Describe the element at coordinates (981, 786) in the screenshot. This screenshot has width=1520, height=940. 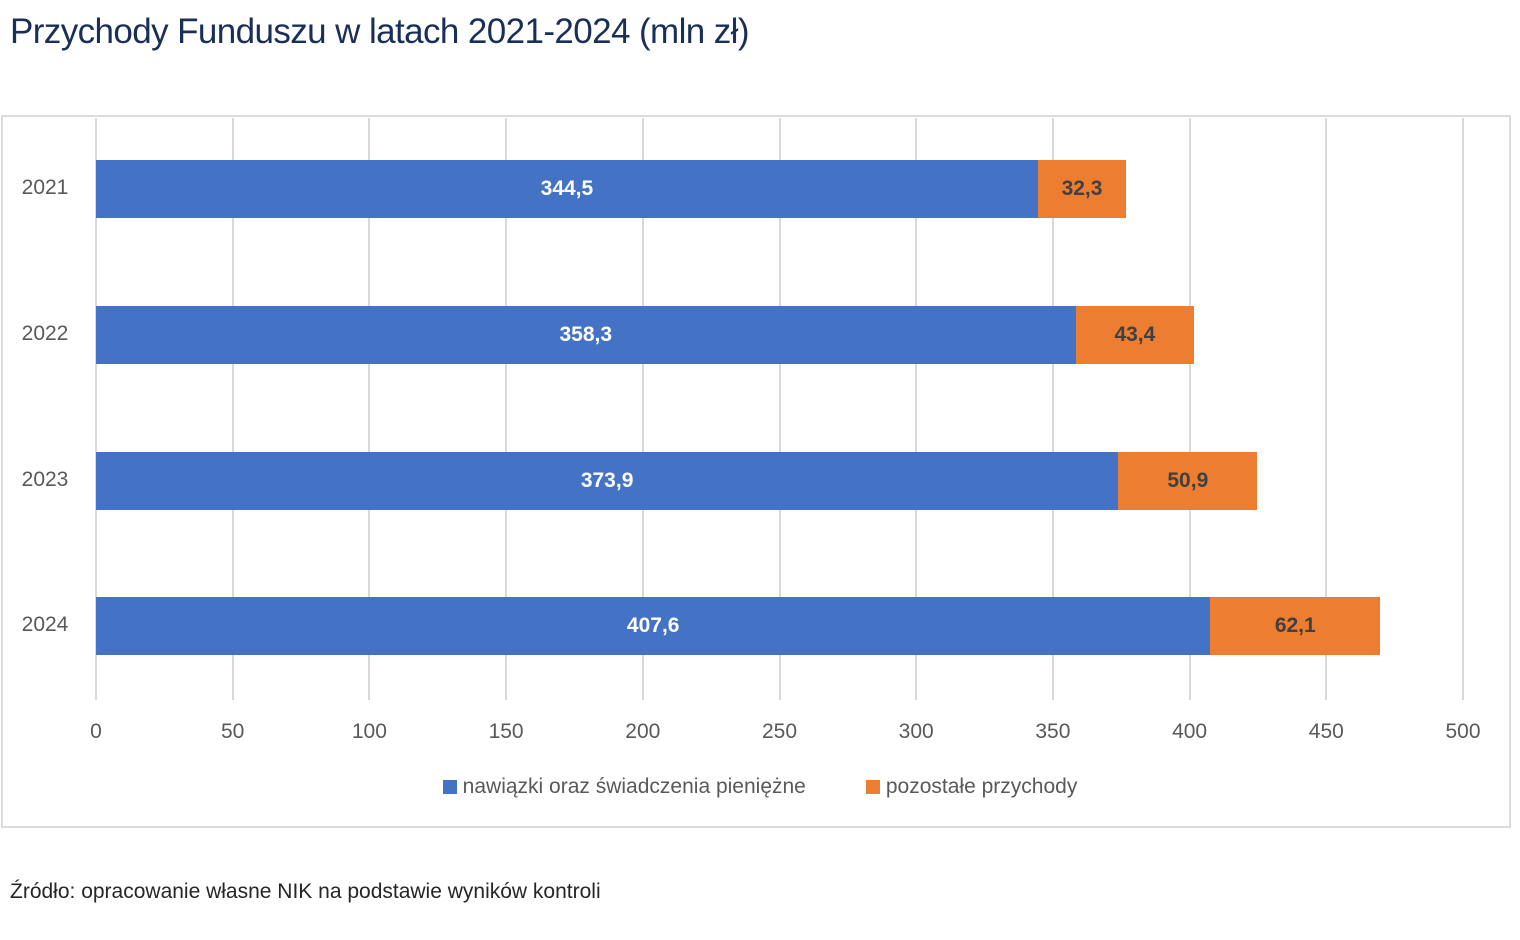
I see `legend-label: pozostałe przychody` at that location.